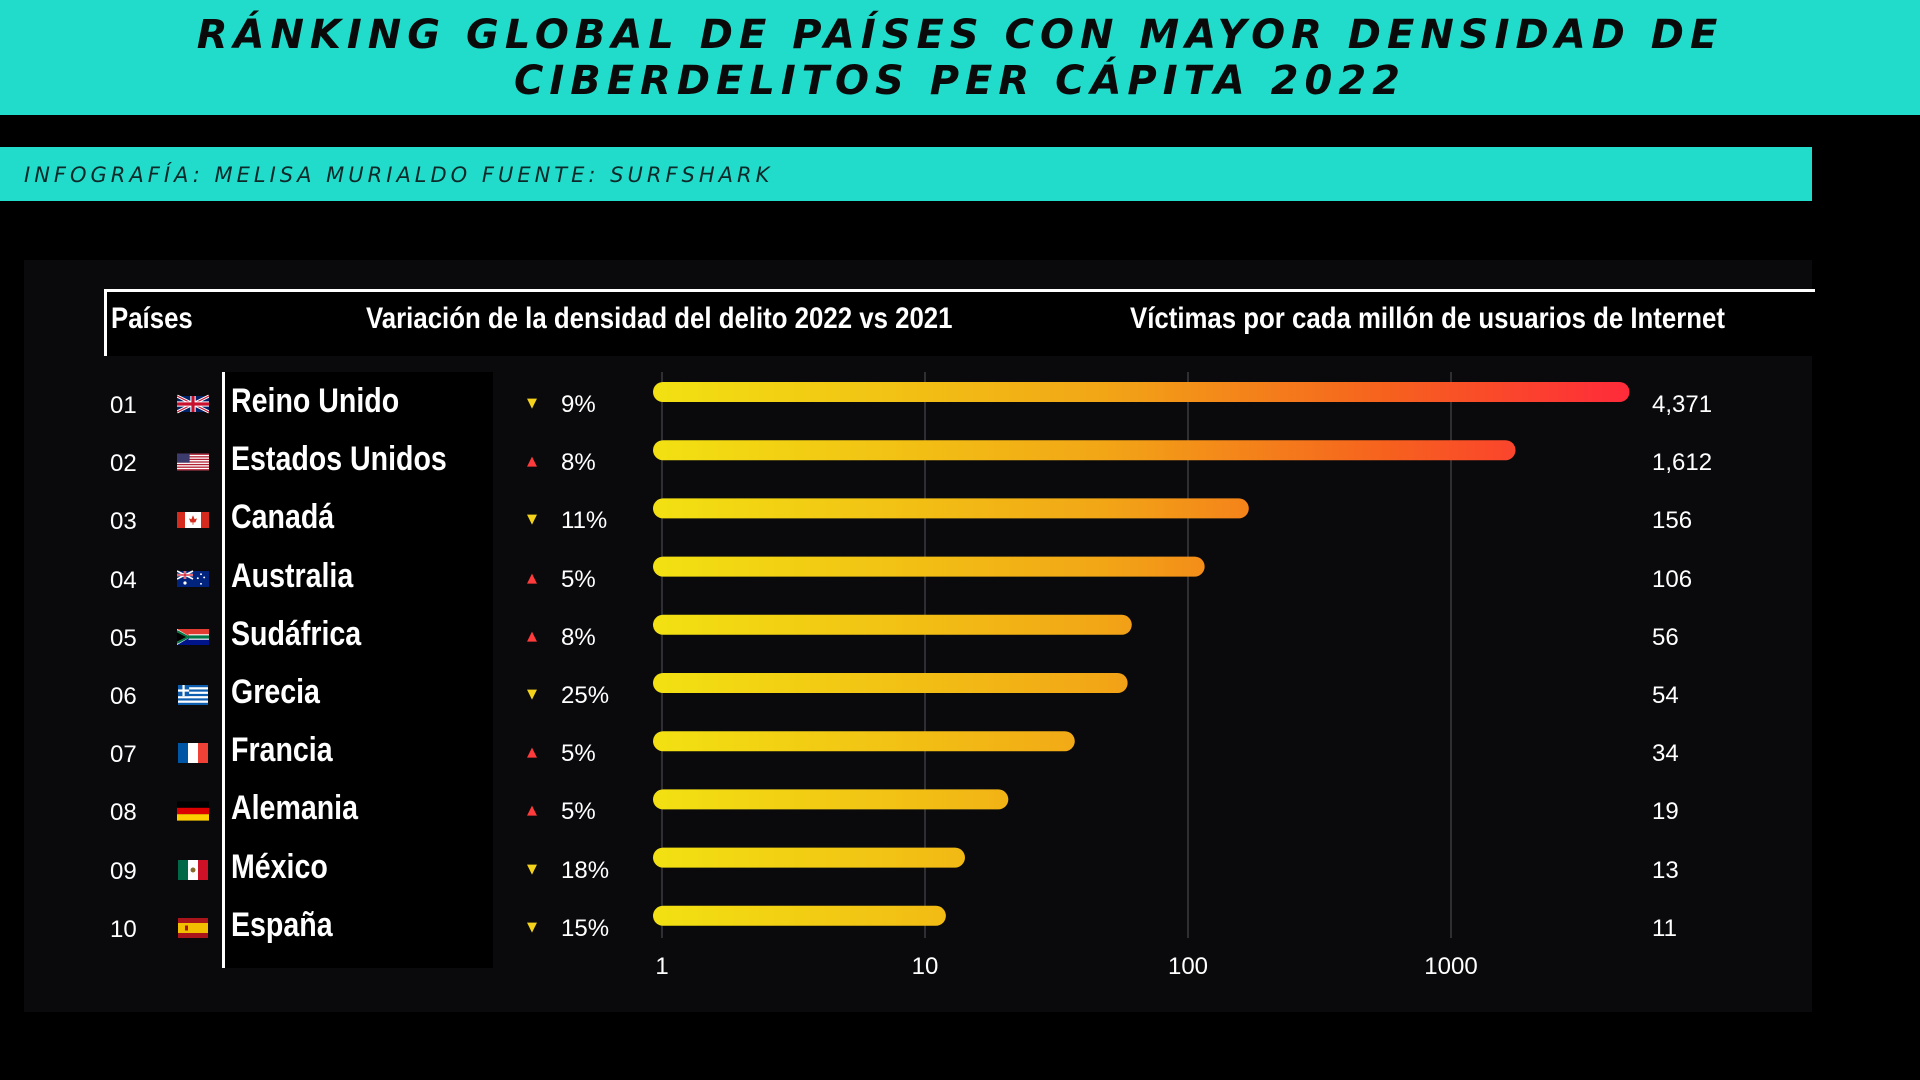 The height and width of the screenshot is (1080, 1920). I want to click on rank-number: 04, so click(123, 580).